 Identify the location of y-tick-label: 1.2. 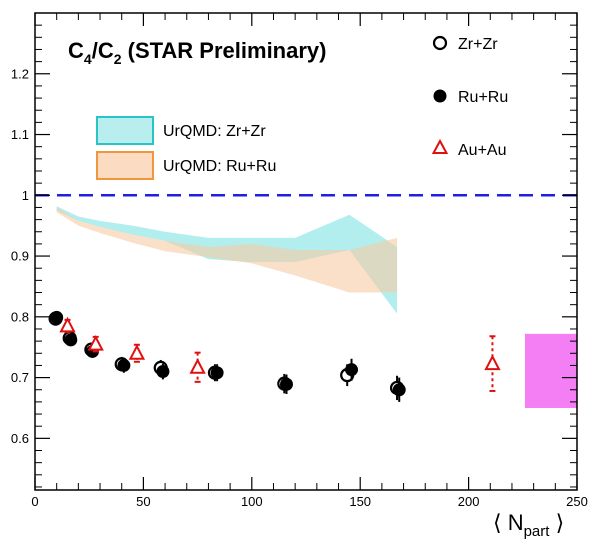
(20, 73).